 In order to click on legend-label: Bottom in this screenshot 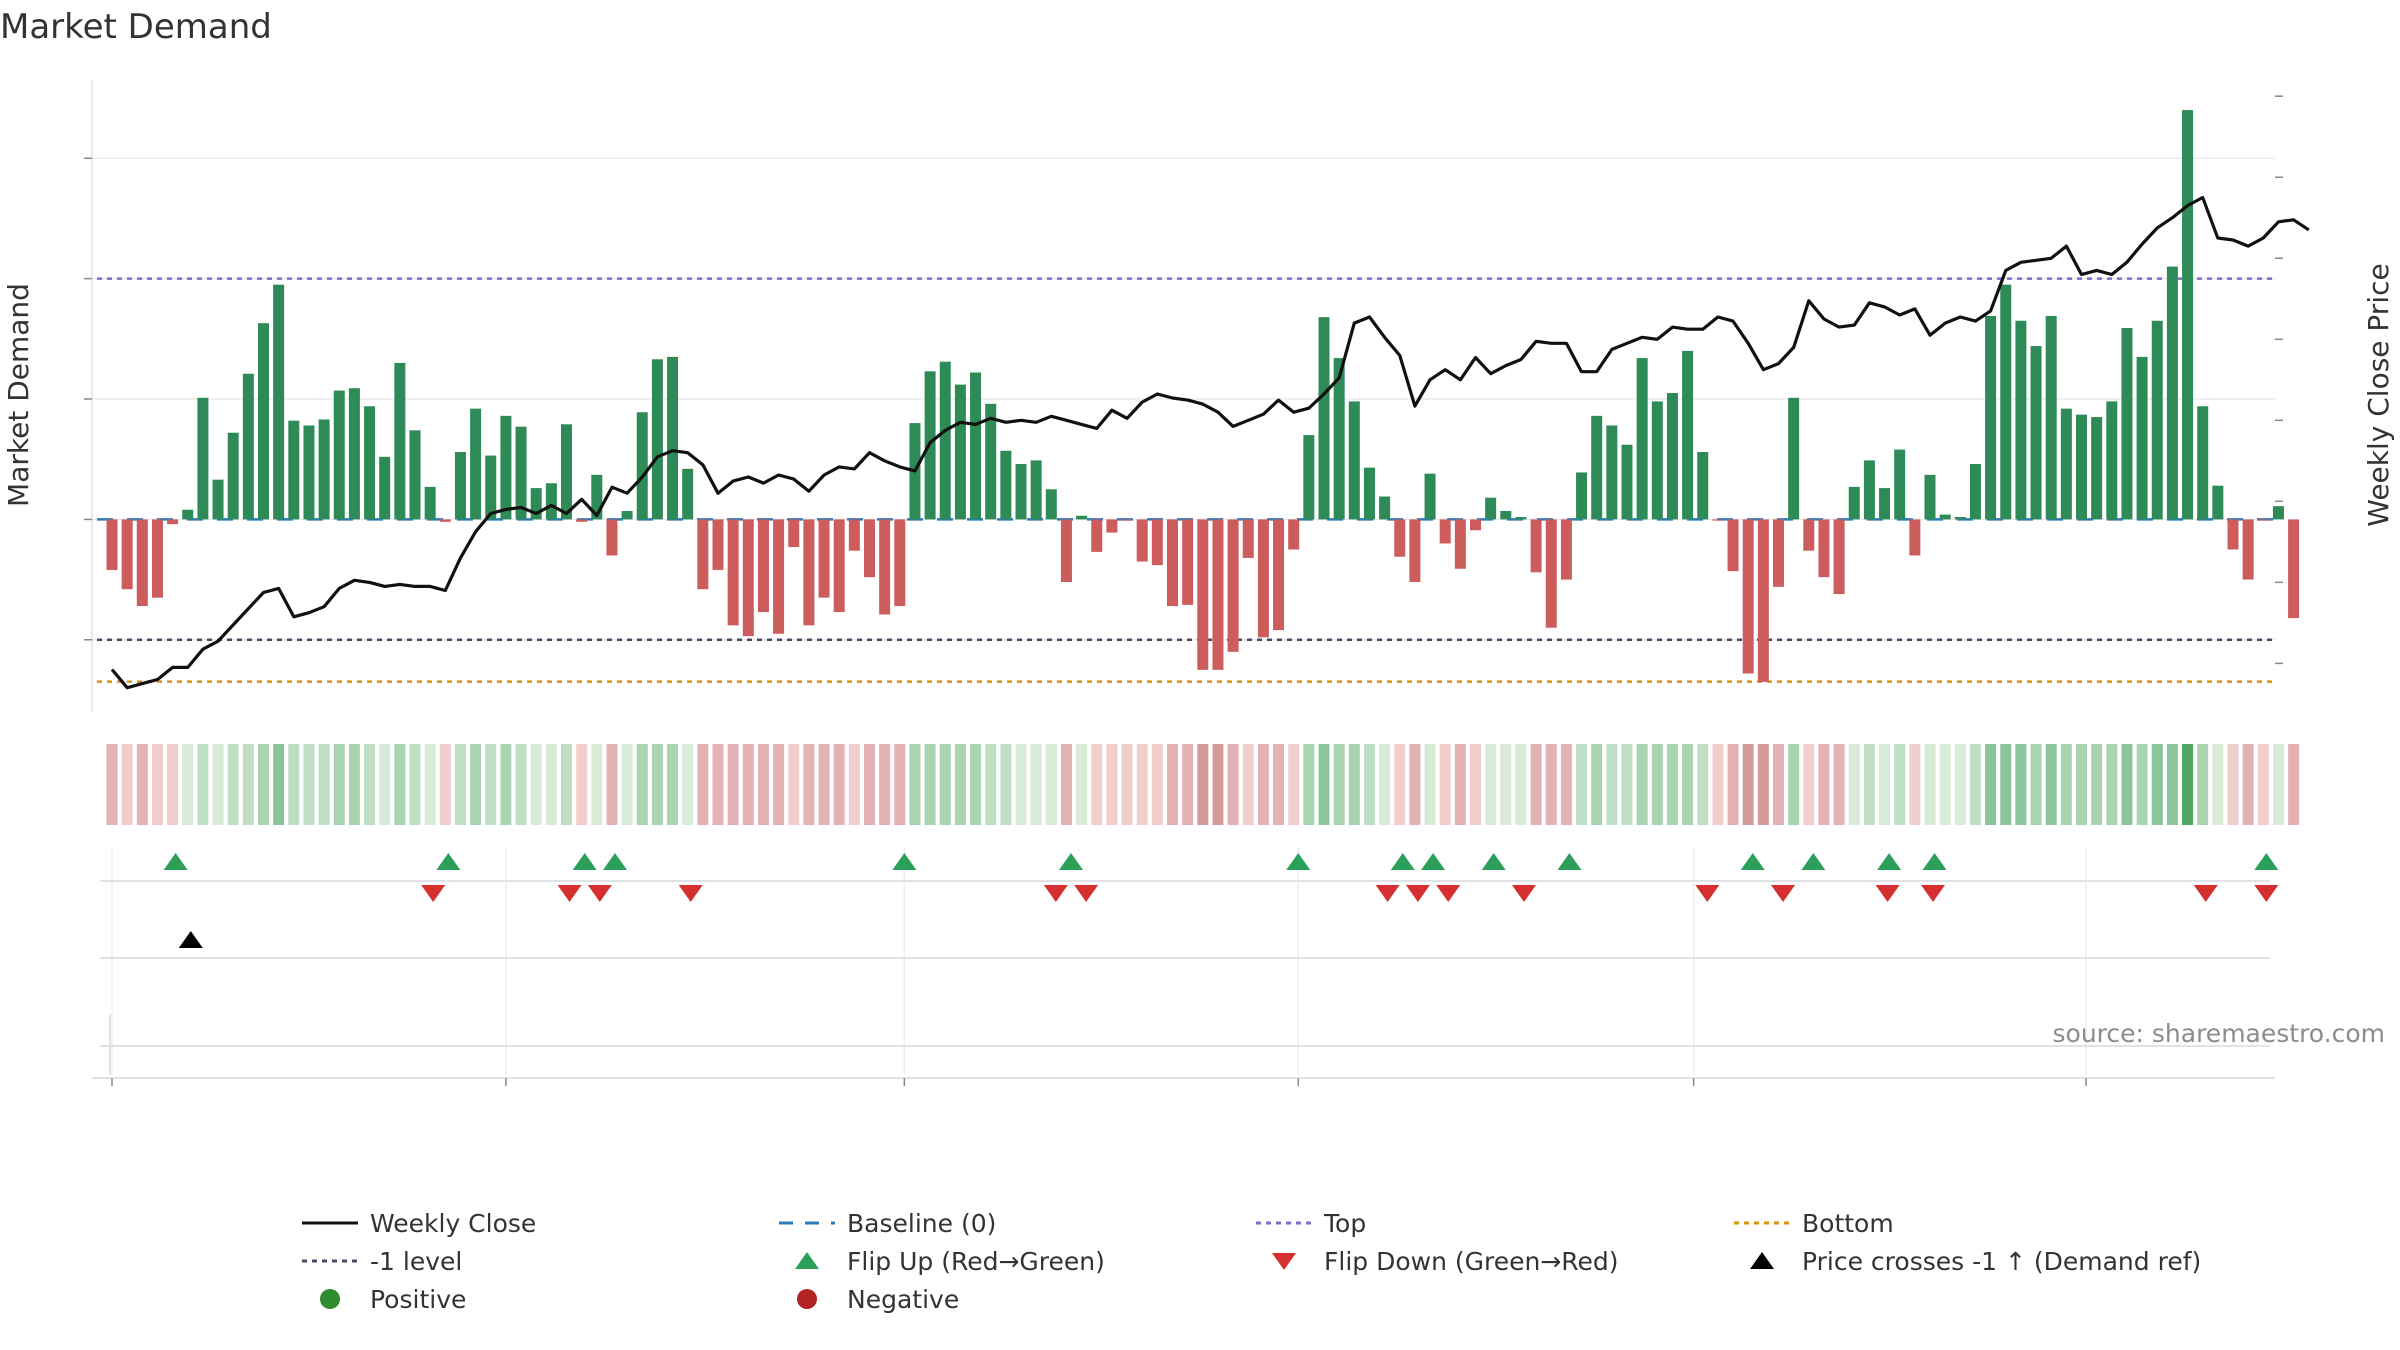, I will do `click(1848, 1223)`.